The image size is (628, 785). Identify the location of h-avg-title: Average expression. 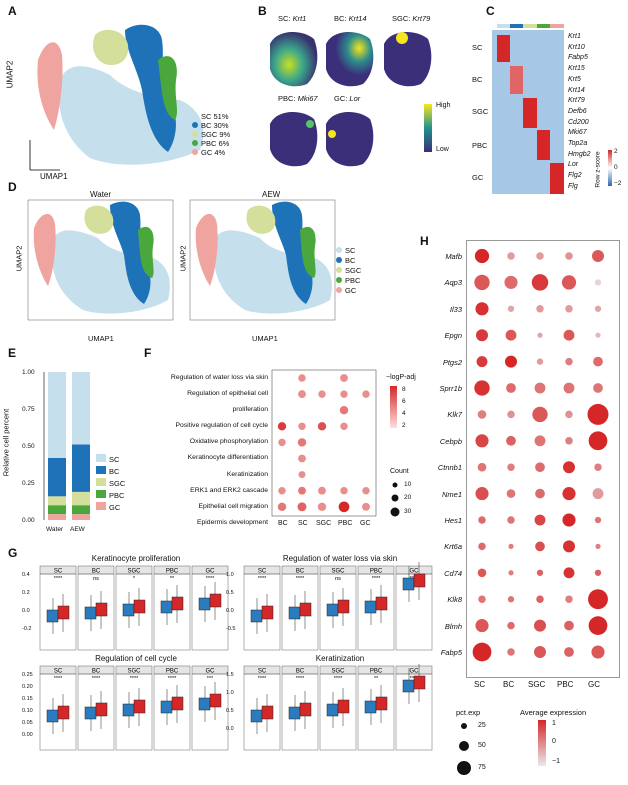
(553, 712).